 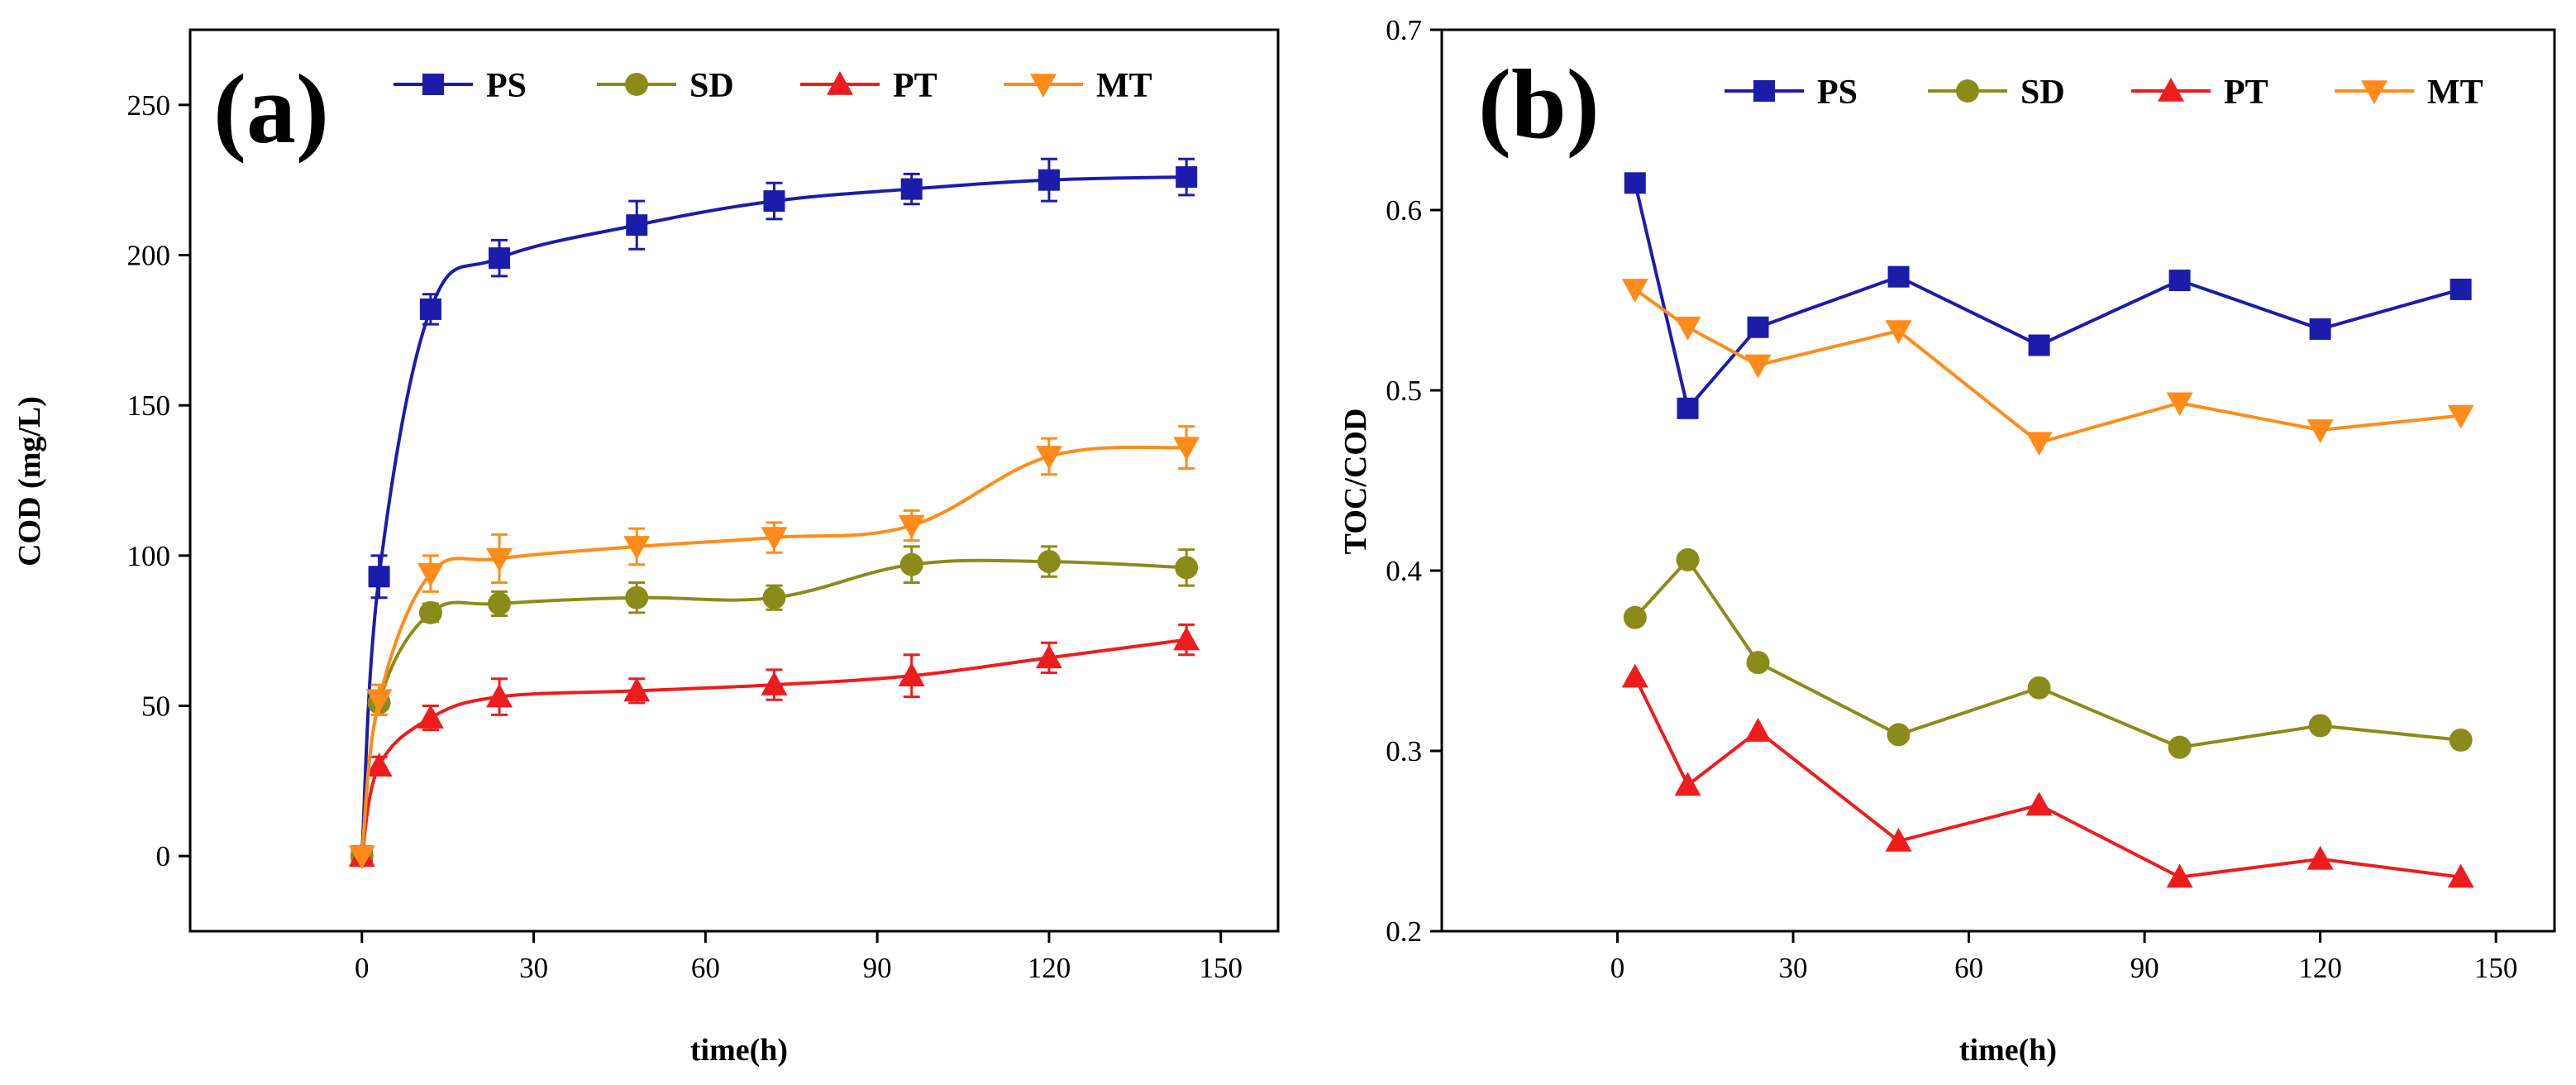 What do you see at coordinates (460, 86) in the screenshot?
I see `panel-a-legend-item-ps: PS` at bounding box center [460, 86].